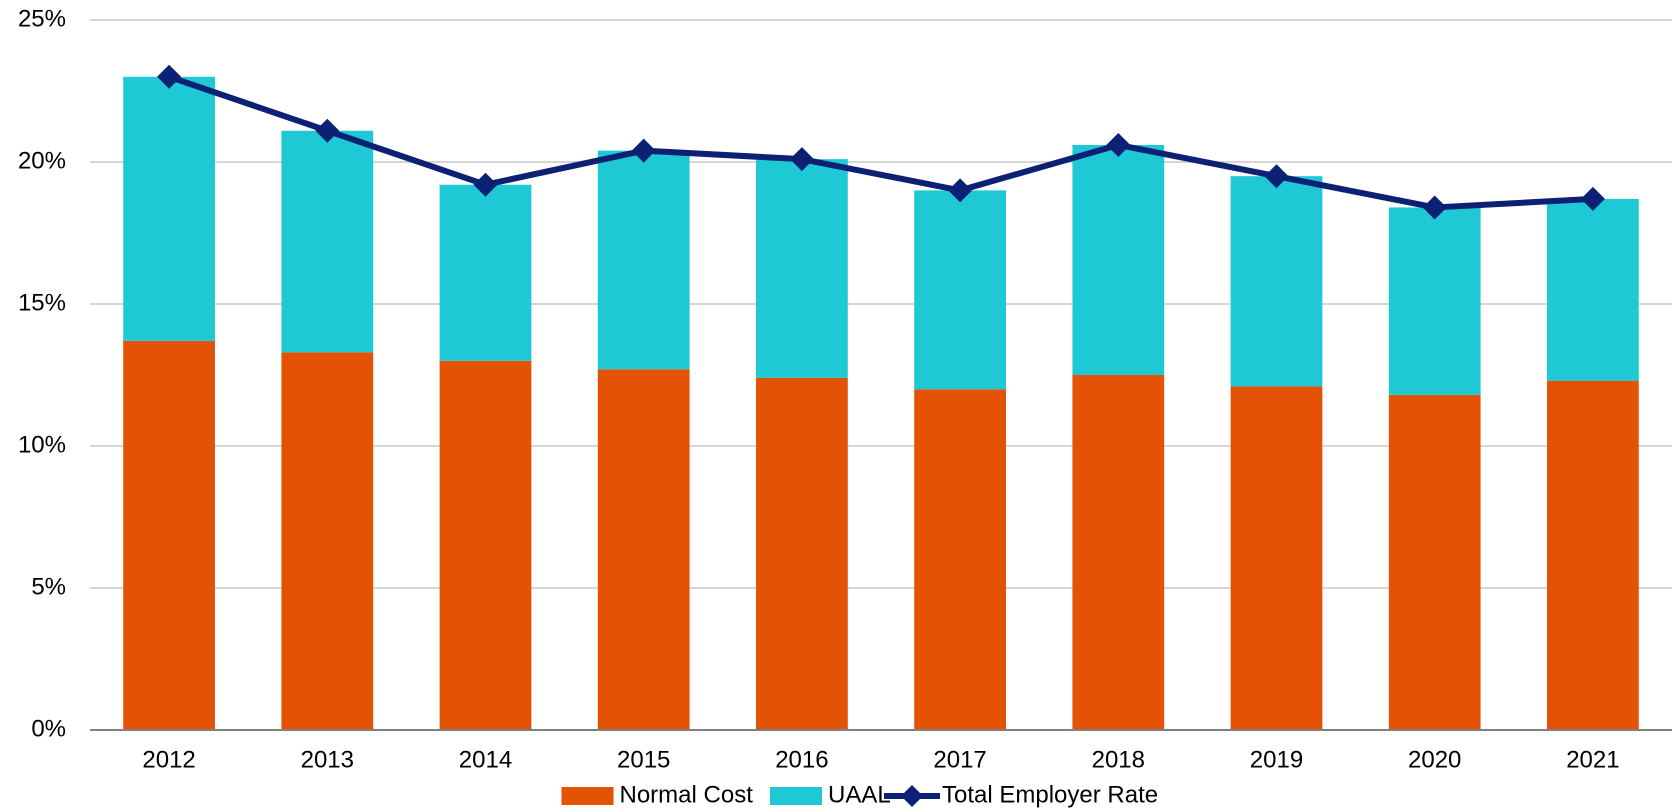 Image resolution: width=1672 pixels, height=810 pixels. Describe the element at coordinates (48, 728) in the screenshot. I see `y-tick-label: 0%` at that location.